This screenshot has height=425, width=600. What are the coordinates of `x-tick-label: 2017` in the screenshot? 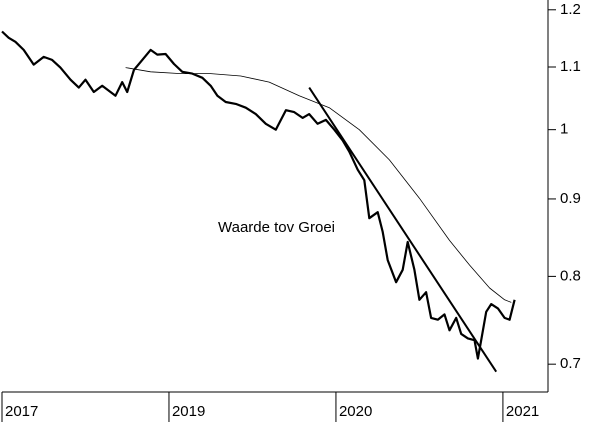 It's located at (21, 411).